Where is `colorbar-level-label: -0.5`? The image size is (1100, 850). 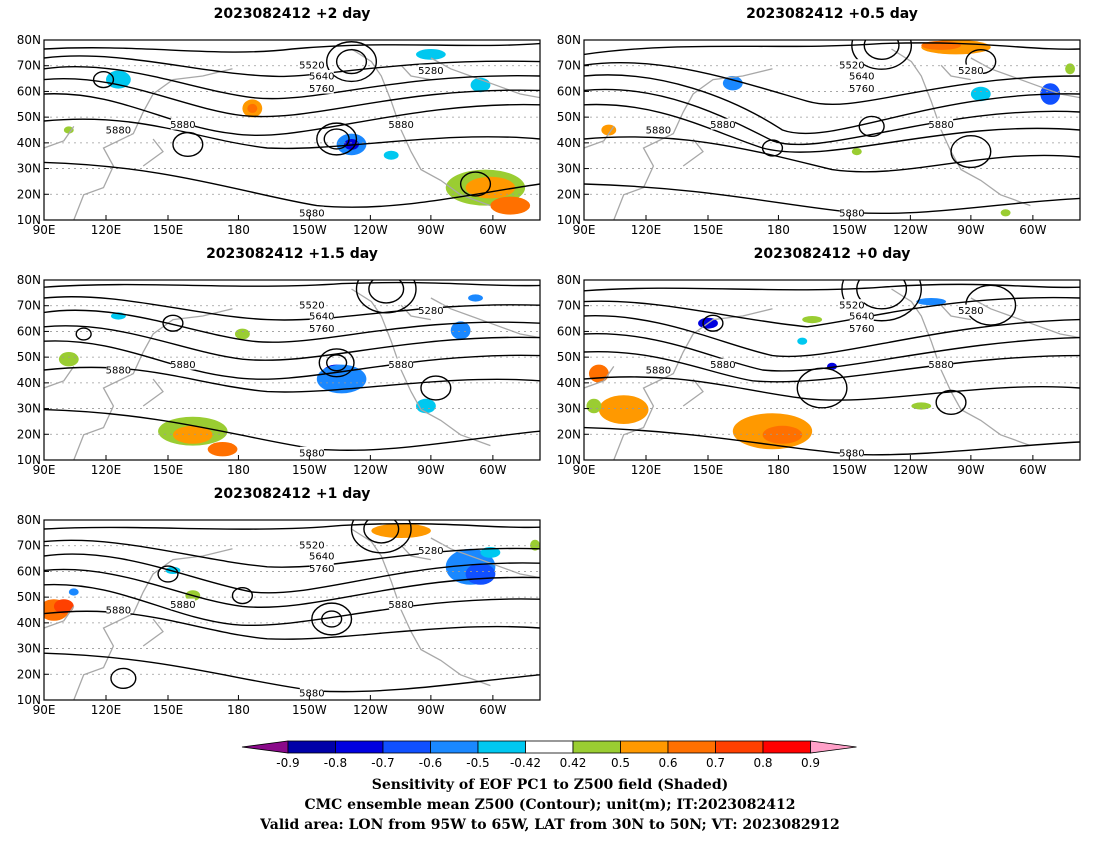 colorbar-level-label: -0.5 is located at coordinates (478, 763).